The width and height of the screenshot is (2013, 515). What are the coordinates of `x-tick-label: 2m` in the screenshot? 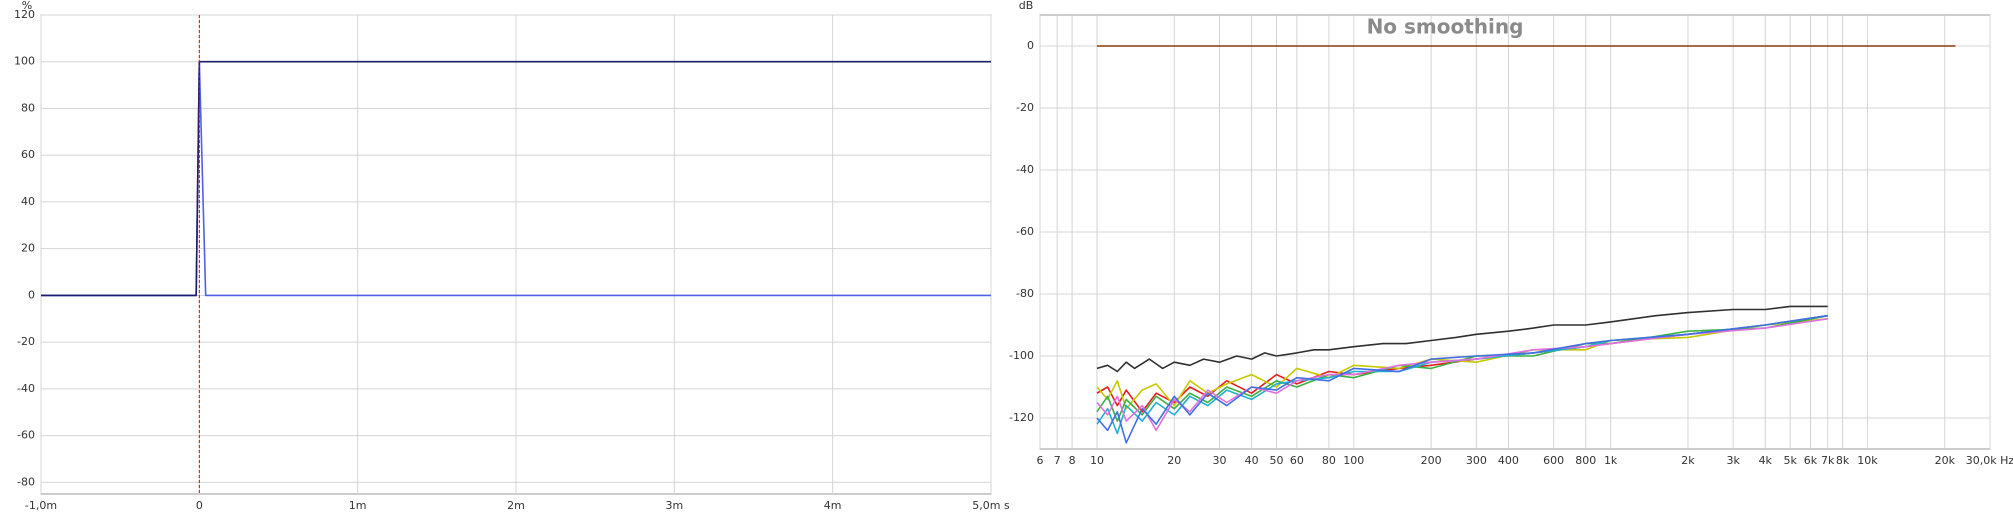 It's located at (516, 505).